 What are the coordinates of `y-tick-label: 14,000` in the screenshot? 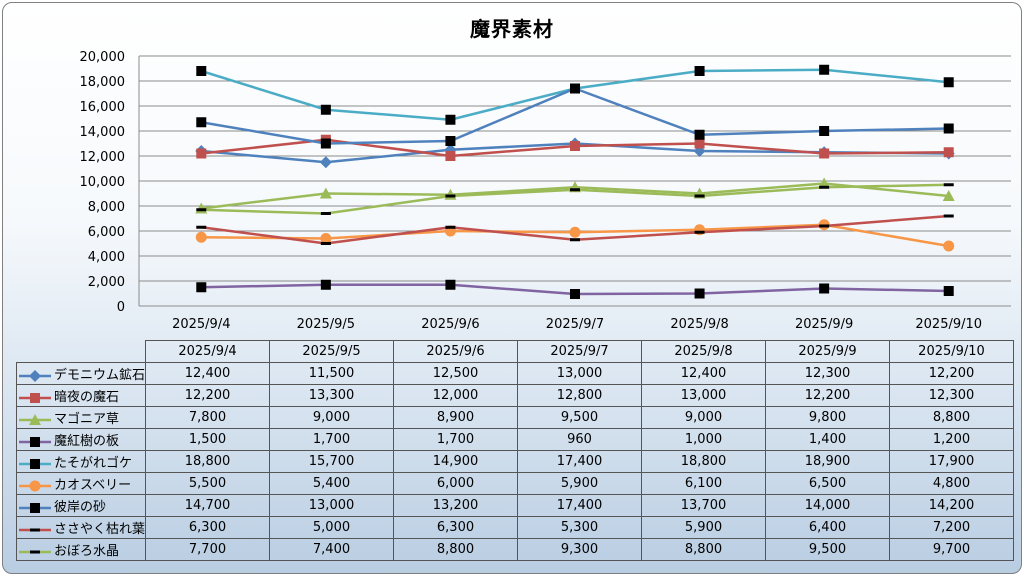 It's located at (103, 132).